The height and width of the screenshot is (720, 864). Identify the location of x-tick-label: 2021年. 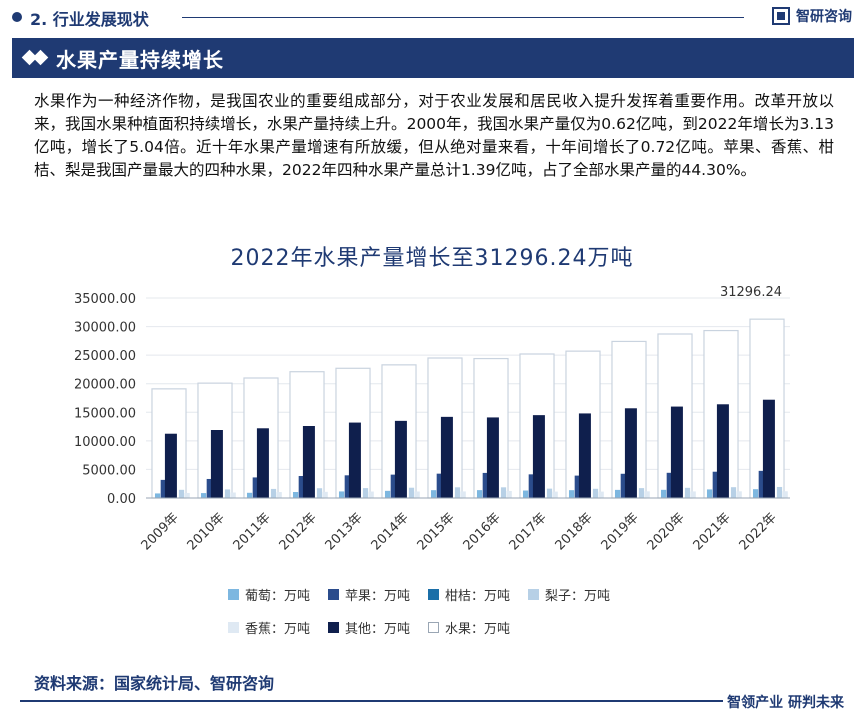
(712, 531).